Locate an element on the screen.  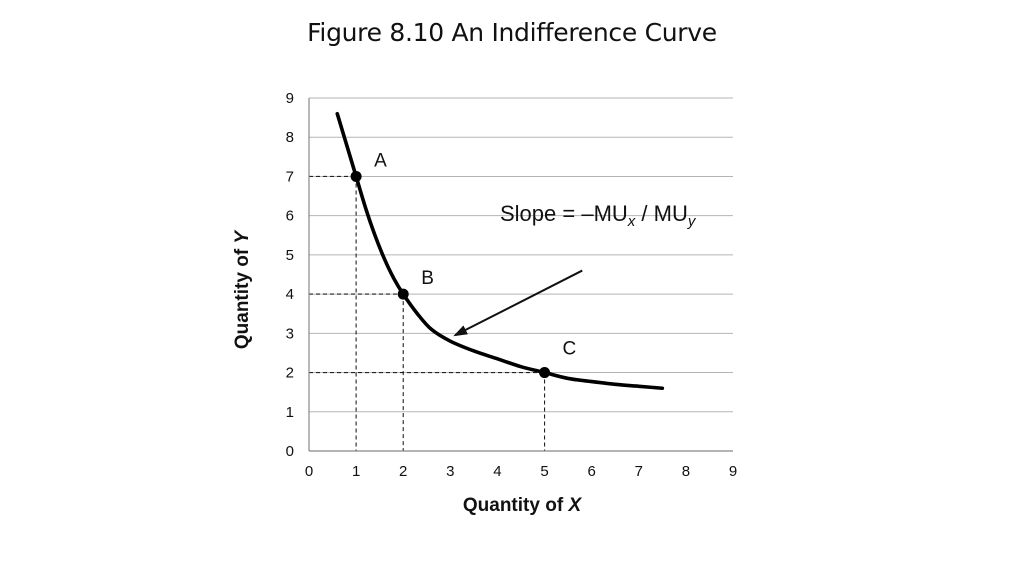
point-A is located at coordinates (356, 176).